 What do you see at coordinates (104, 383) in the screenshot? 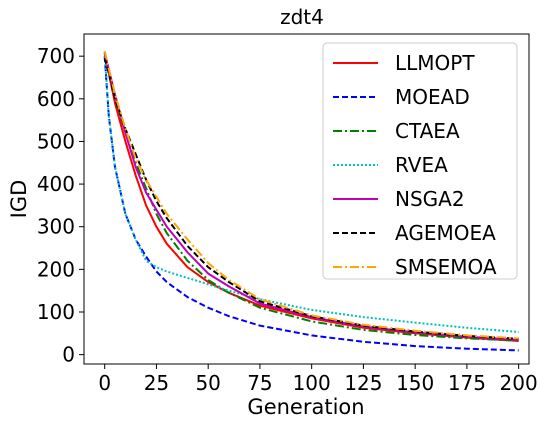
I see `x-tick-label: 0` at bounding box center [104, 383].